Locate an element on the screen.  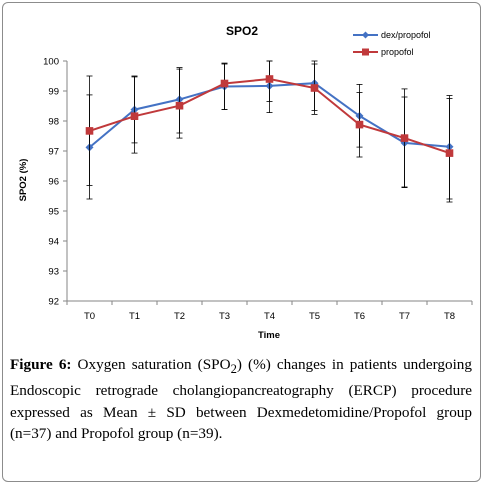
caption-subscript: 2 is located at coordinates (233, 369).